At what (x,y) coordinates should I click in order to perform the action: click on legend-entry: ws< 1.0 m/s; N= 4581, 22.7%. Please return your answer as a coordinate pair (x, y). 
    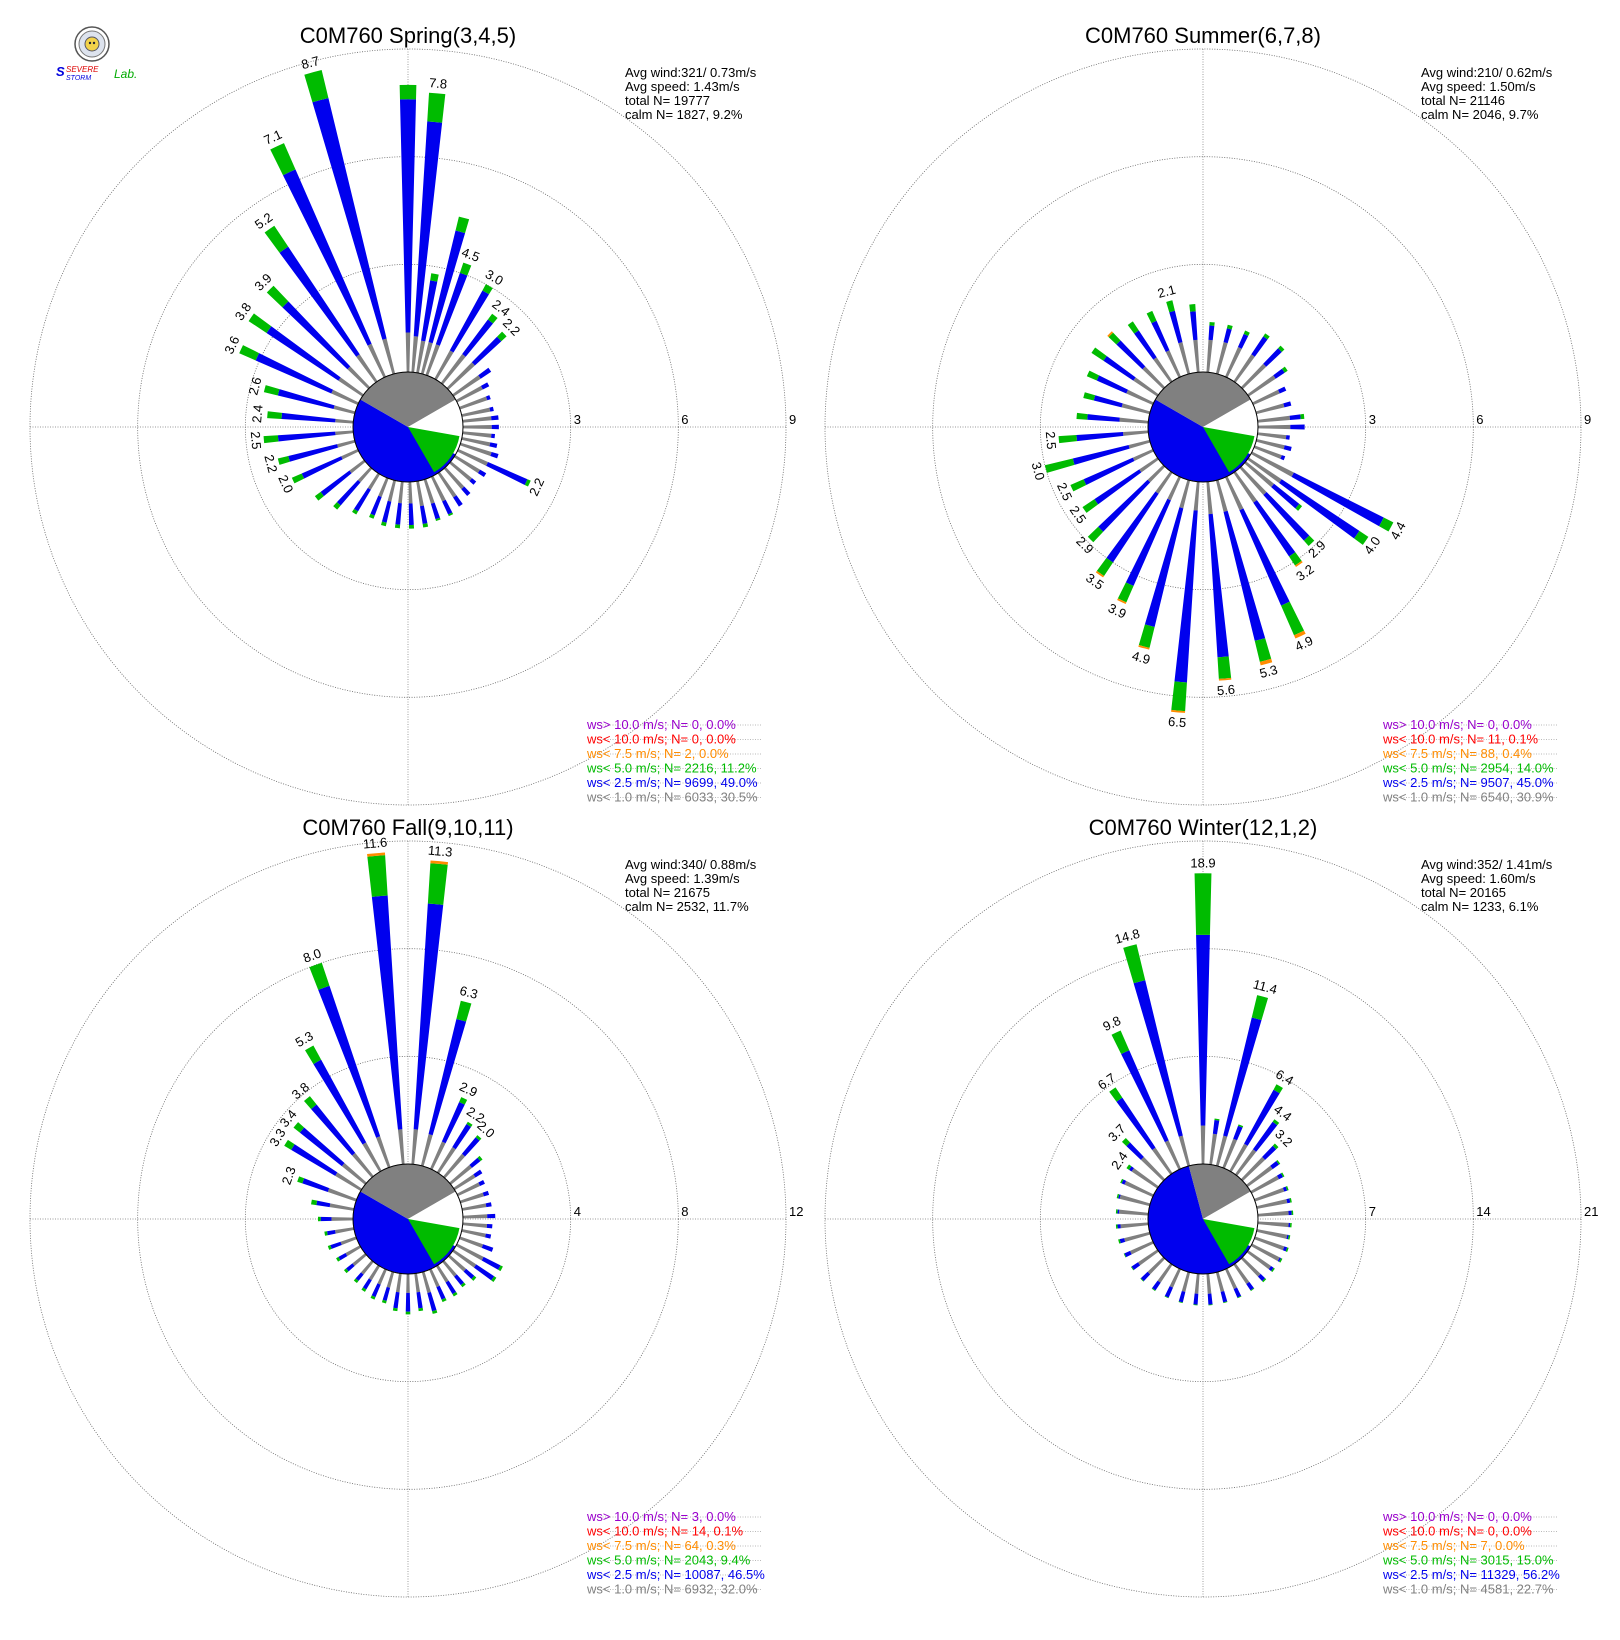
    Looking at the image, I should click on (1468, 1589).